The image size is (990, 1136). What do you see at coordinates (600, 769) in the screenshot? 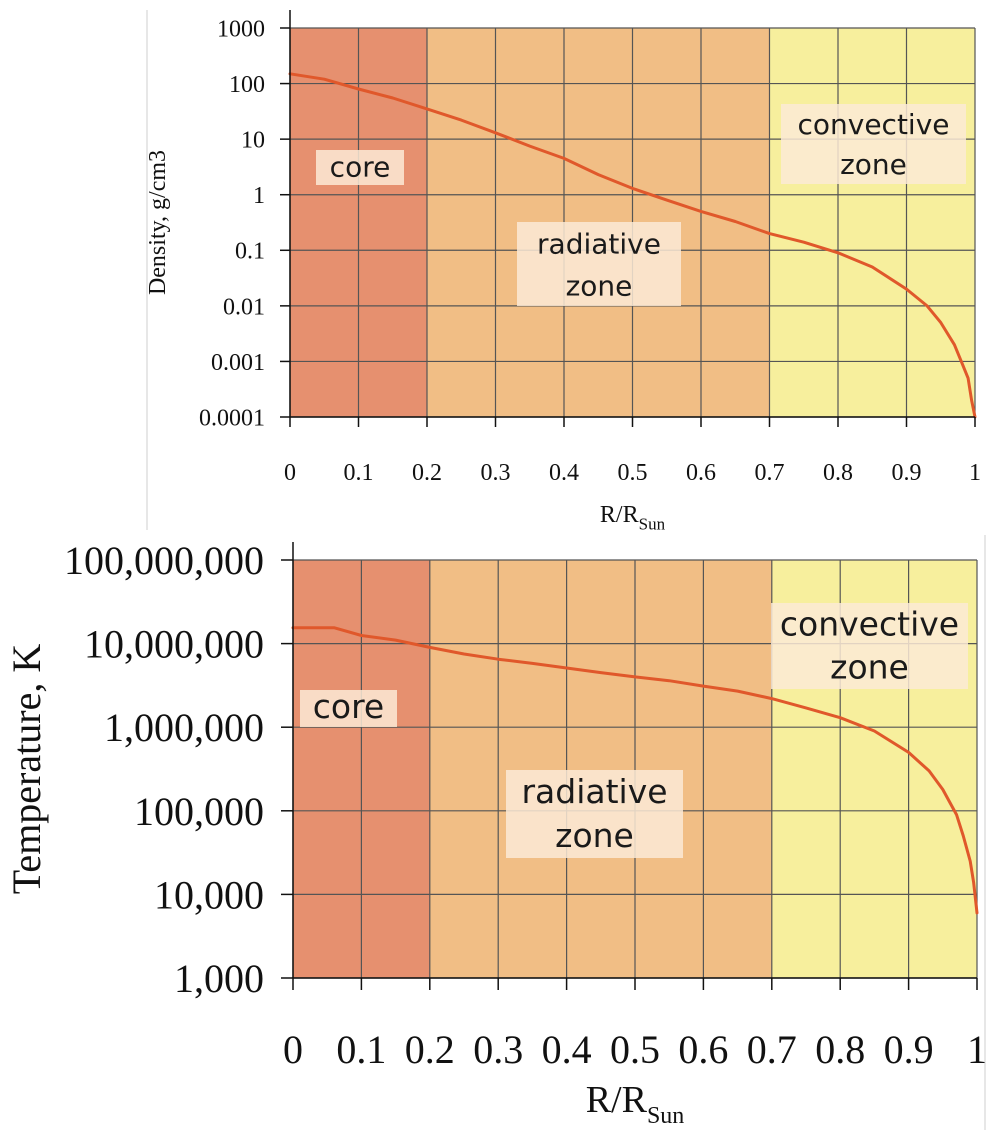
I see `zone-radiative-band` at bounding box center [600, 769].